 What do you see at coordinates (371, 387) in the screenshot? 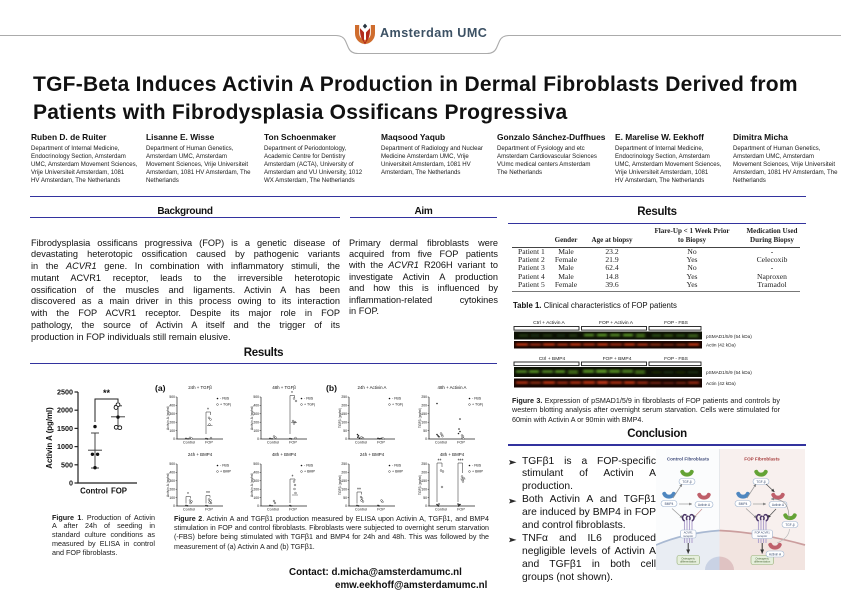
I see `svg-text: 24h + Activin A` at bounding box center [371, 387].